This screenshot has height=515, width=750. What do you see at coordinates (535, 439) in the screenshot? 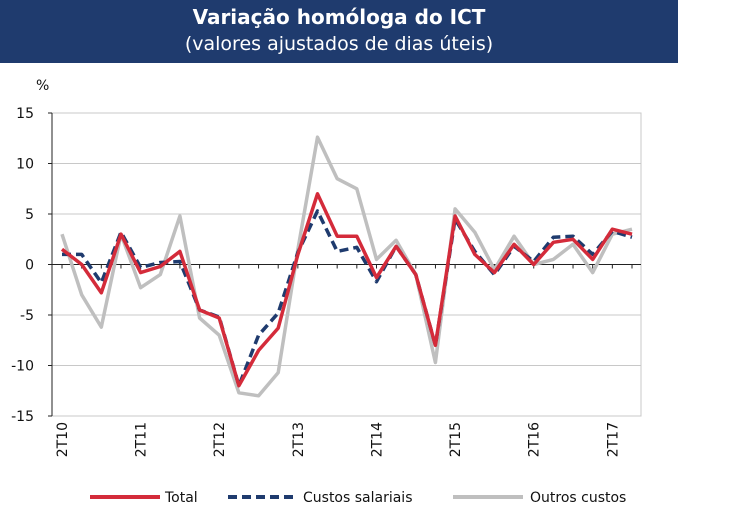
I see `x-tick-label: 2T16` at bounding box center [535, 439].